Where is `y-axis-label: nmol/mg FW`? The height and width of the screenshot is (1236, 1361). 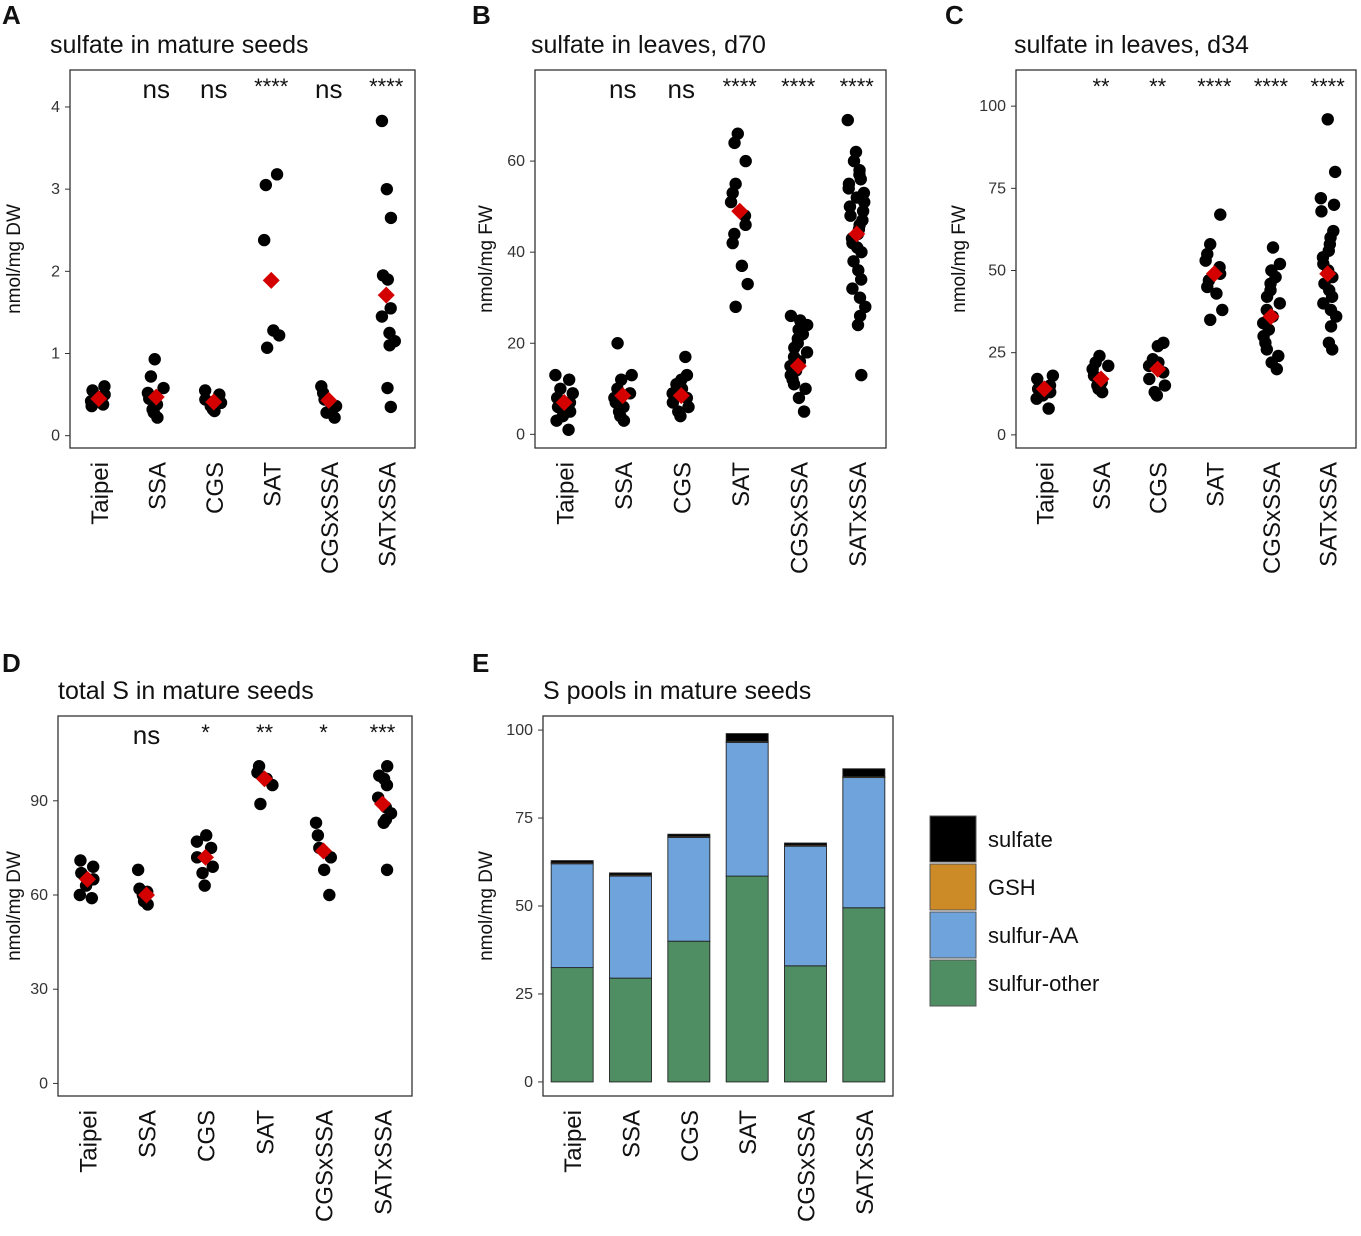
y-axis-label: nmol/mg FW is located at coordinates (959, 259).